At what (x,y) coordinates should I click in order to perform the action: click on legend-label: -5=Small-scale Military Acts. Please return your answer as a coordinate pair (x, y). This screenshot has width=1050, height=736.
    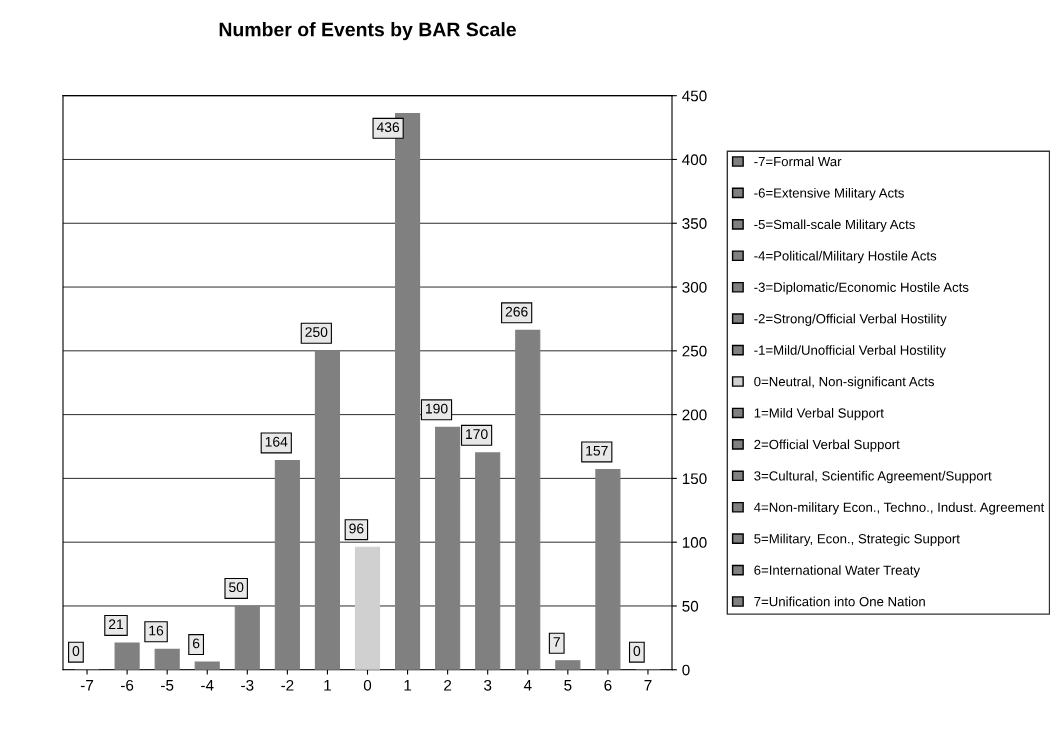
    Looking at the image, I should click on (834, 225).